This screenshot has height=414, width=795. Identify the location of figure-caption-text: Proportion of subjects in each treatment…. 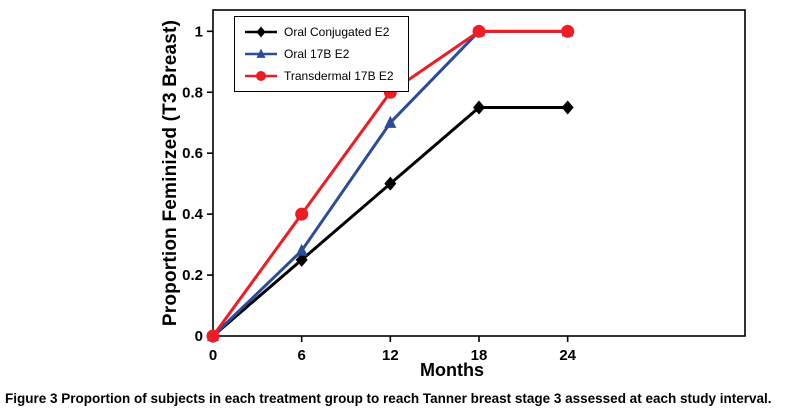
(416, 398).